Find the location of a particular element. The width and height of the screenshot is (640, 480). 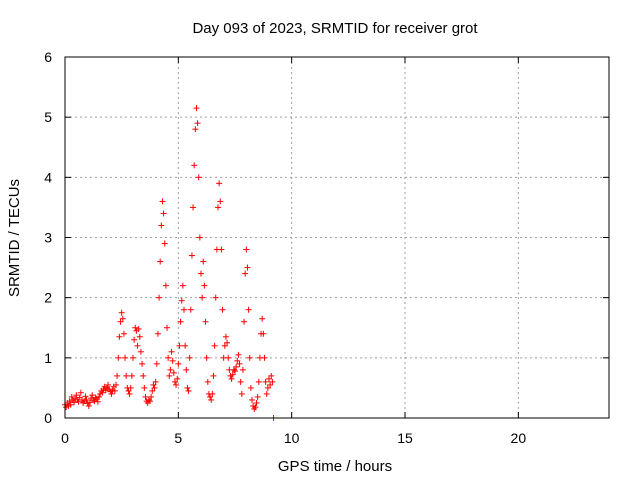

x-tick-label: 10 is located at coordinates (292, 438).